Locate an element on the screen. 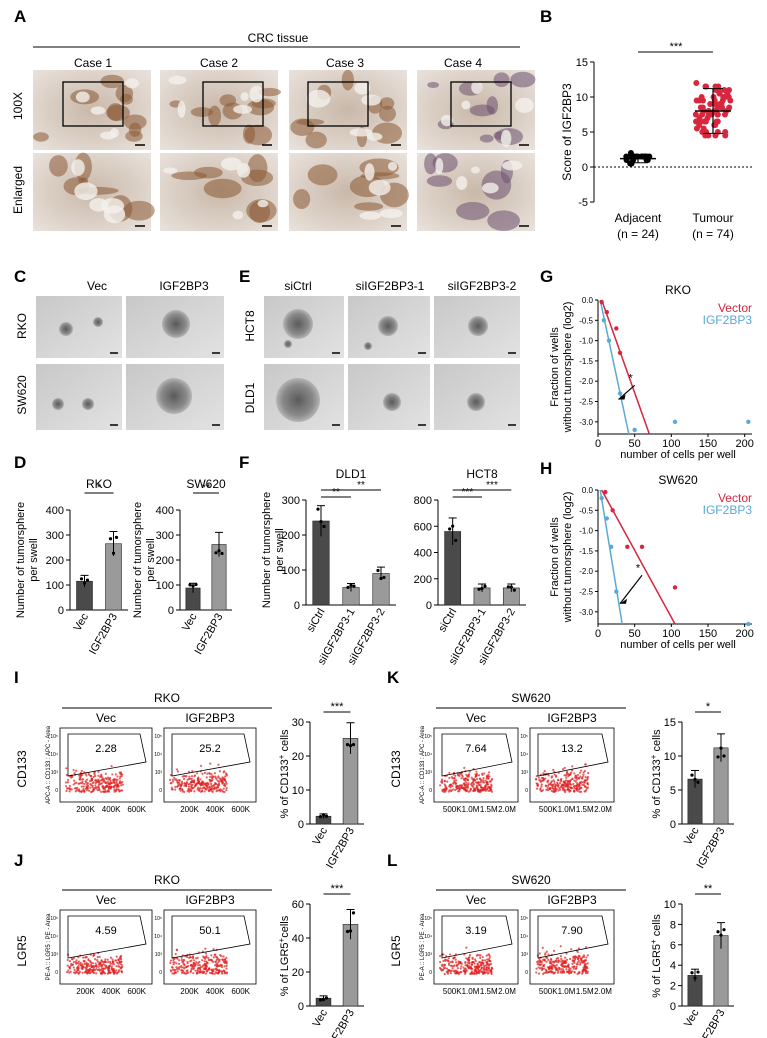 The image size is (767, 1038). y-label-suffix: cells is located at coordinates (285, 926).